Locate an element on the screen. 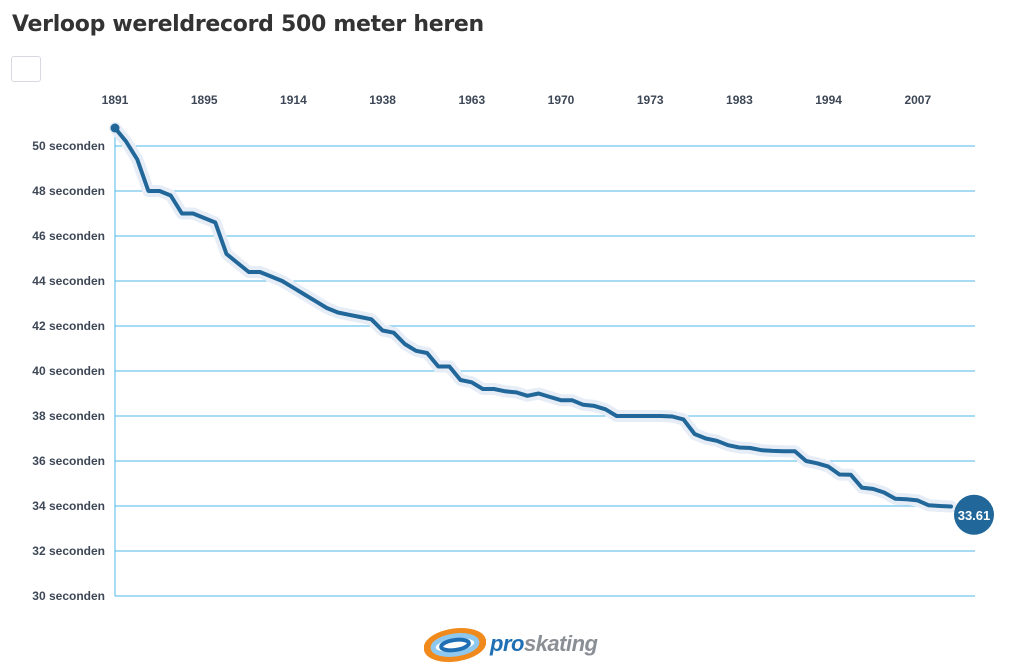 The height and width of the screenshot is (666, 1024). x-tick-label: 1963 is located at coordinates (471, 100).